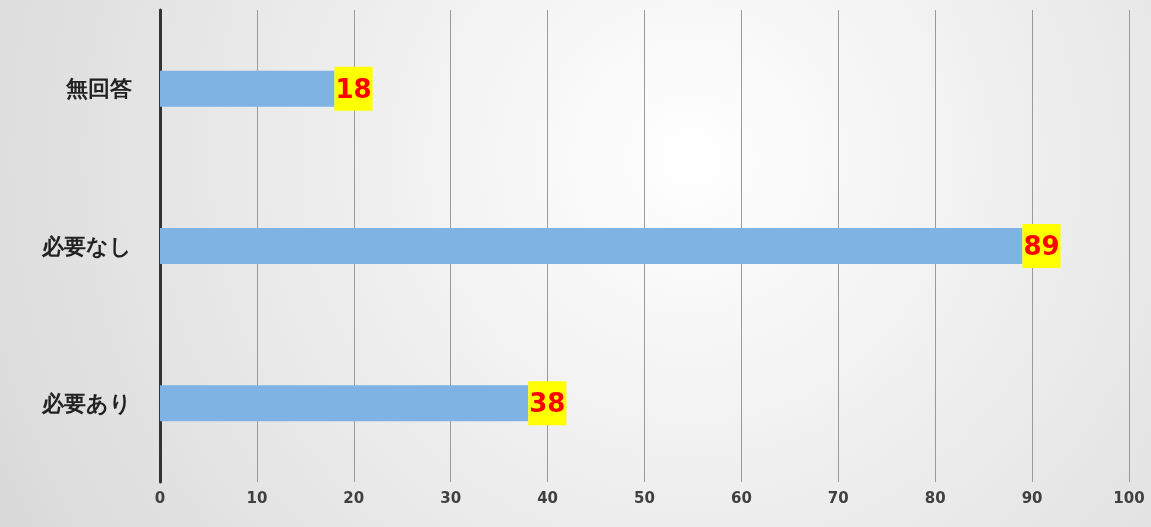 The image size is (1151, 527). Describe the element at coordinates (547, 403) in the screenshot. I see `data-label: 38` at that location.